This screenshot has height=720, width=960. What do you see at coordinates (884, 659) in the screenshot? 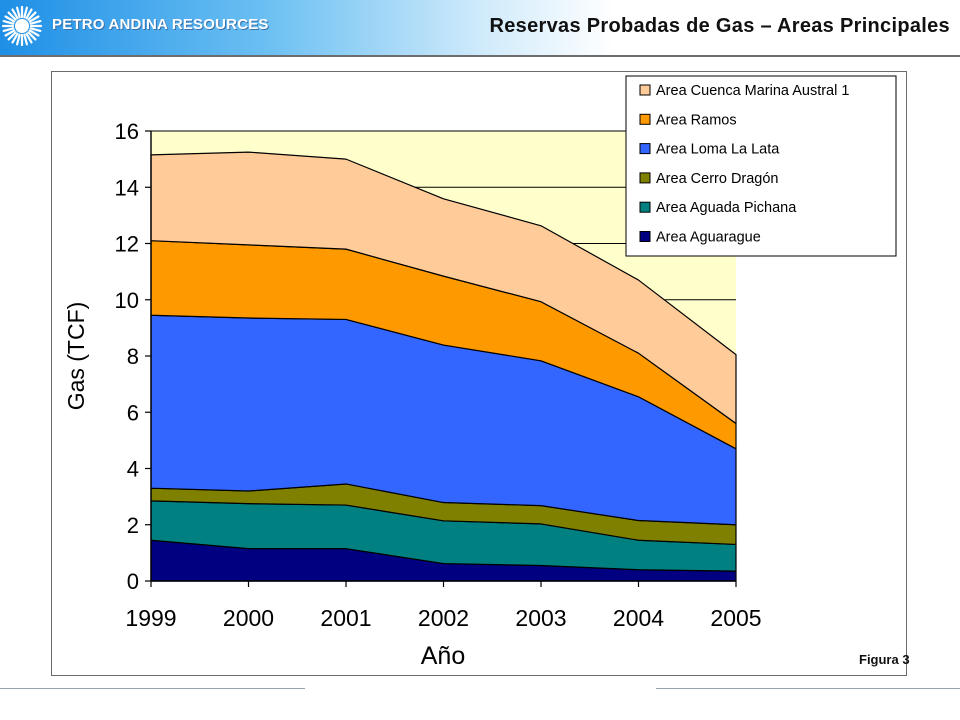
I see `figure-label: Figura 3` at bounding box center [884, 659].